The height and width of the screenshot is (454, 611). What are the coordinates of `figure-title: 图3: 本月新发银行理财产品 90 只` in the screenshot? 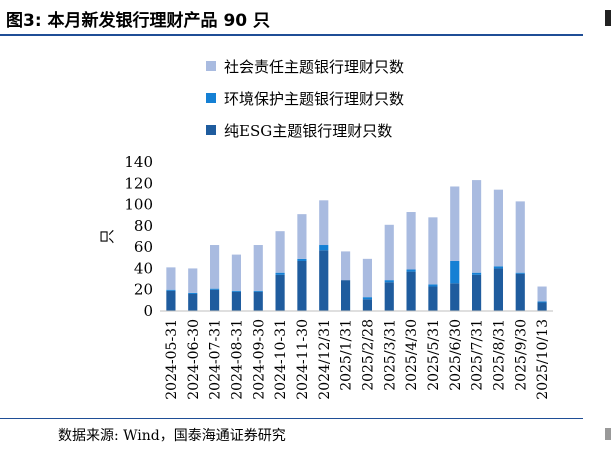 It's located at (138, 21).